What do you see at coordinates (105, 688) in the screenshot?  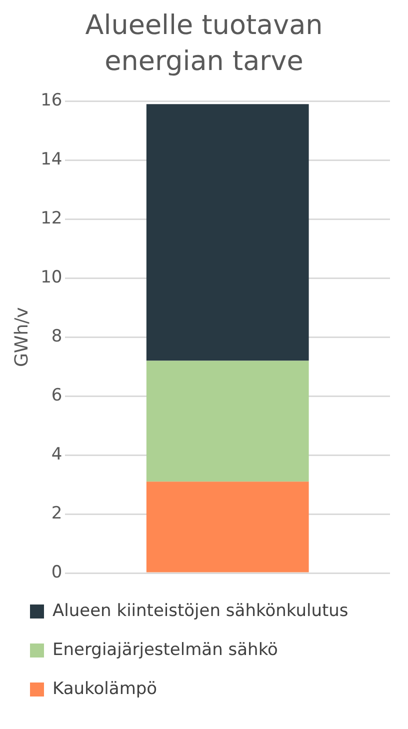 I see `legend-label: Kaukolämpö` at bounding box center [105, 688].